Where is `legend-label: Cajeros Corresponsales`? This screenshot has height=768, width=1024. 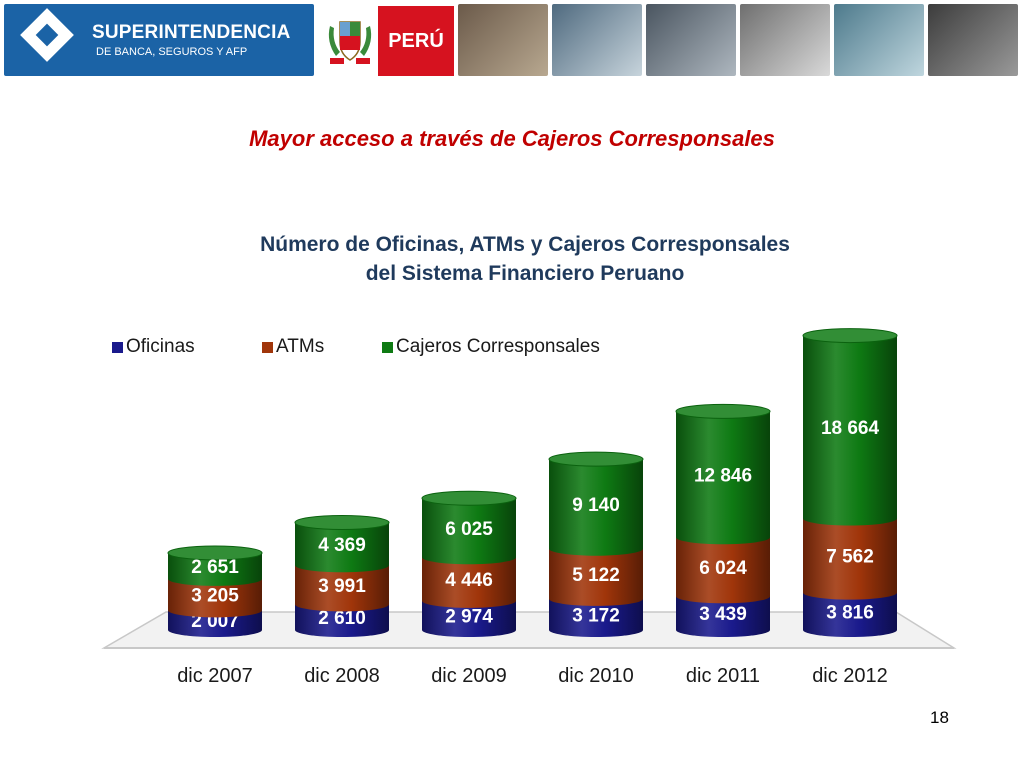 legend-label: Cajeros Corresponsales is located at coordinates (498, 346).